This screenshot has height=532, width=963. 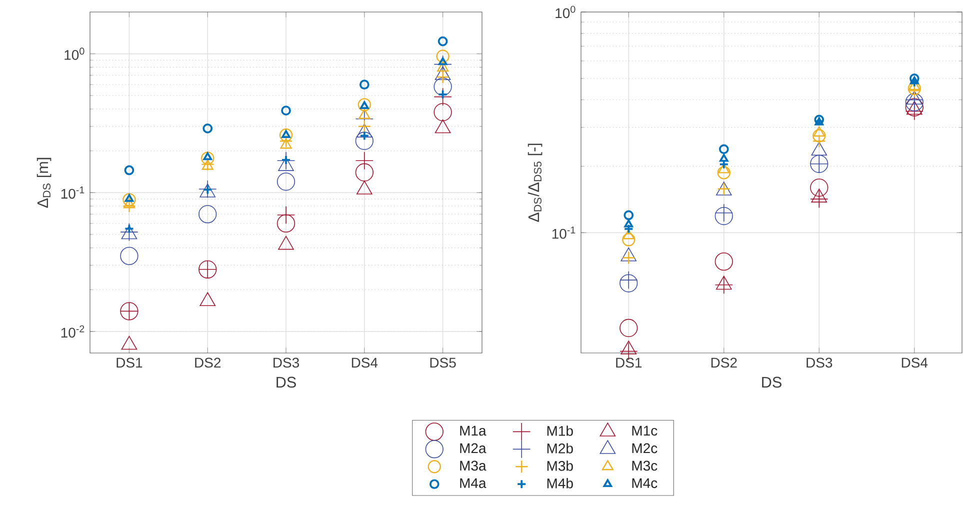 I want to click on legend-label: M1a, so click(x=473, y=431).